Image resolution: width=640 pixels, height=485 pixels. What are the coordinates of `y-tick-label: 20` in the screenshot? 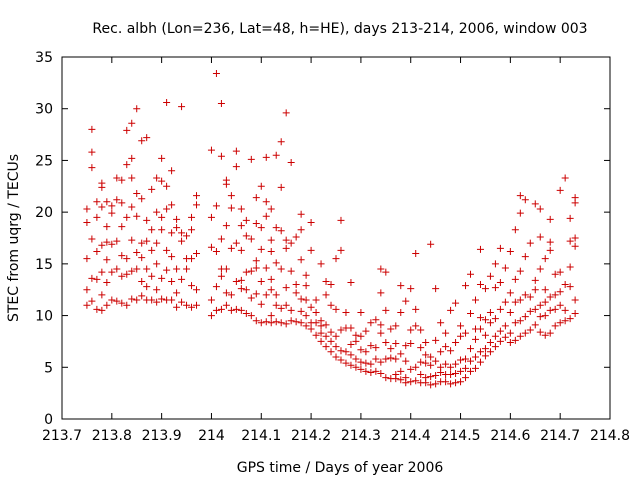 It's located at (44, 213).